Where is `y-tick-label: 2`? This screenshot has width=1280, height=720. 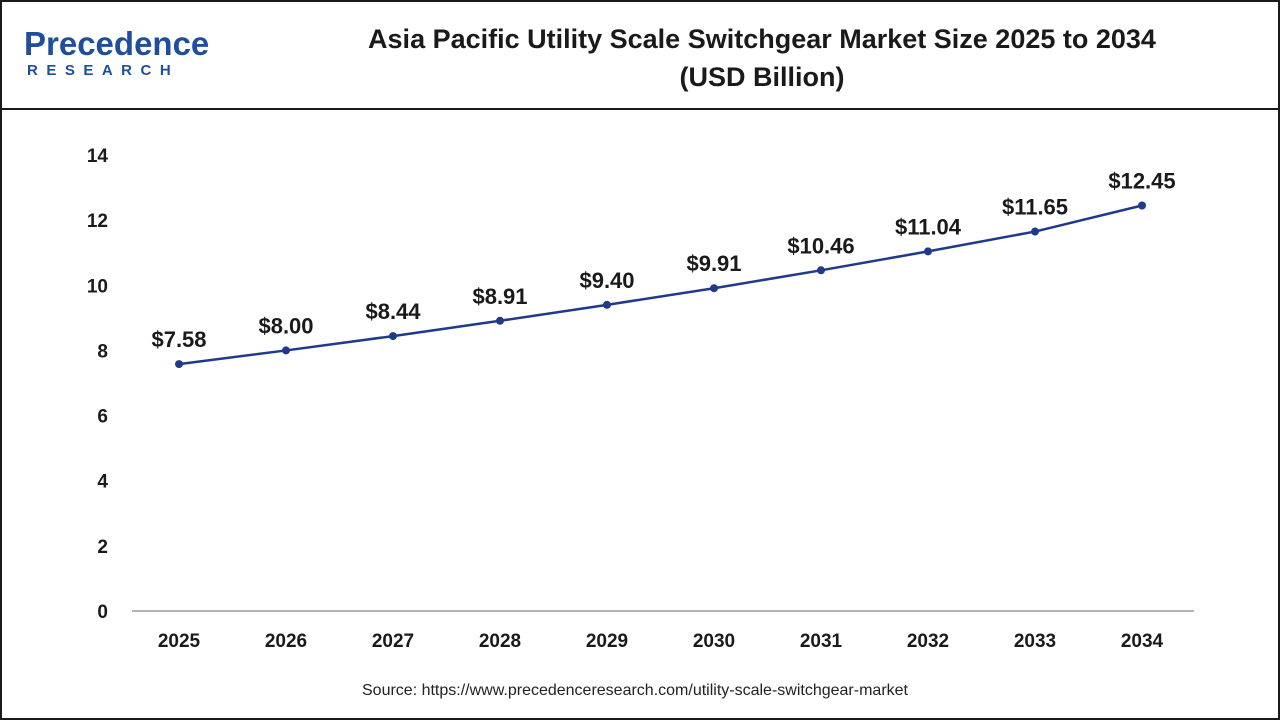
y-tick-label: 2 is located at coordinates (102, 547).